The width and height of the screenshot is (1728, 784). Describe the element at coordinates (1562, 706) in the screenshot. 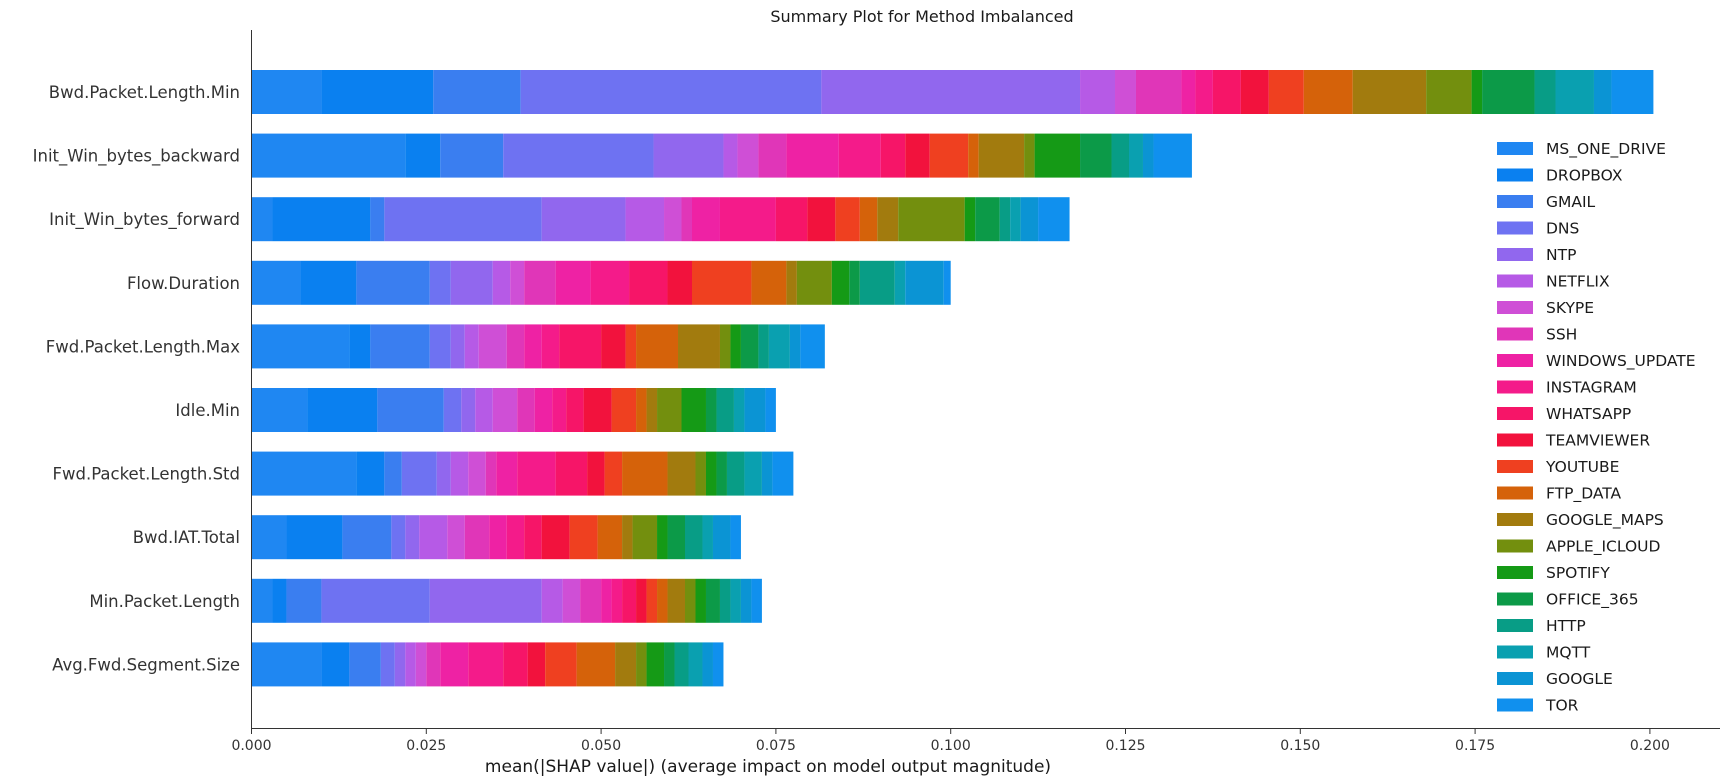

I see `legend-label: TOR` at that location.